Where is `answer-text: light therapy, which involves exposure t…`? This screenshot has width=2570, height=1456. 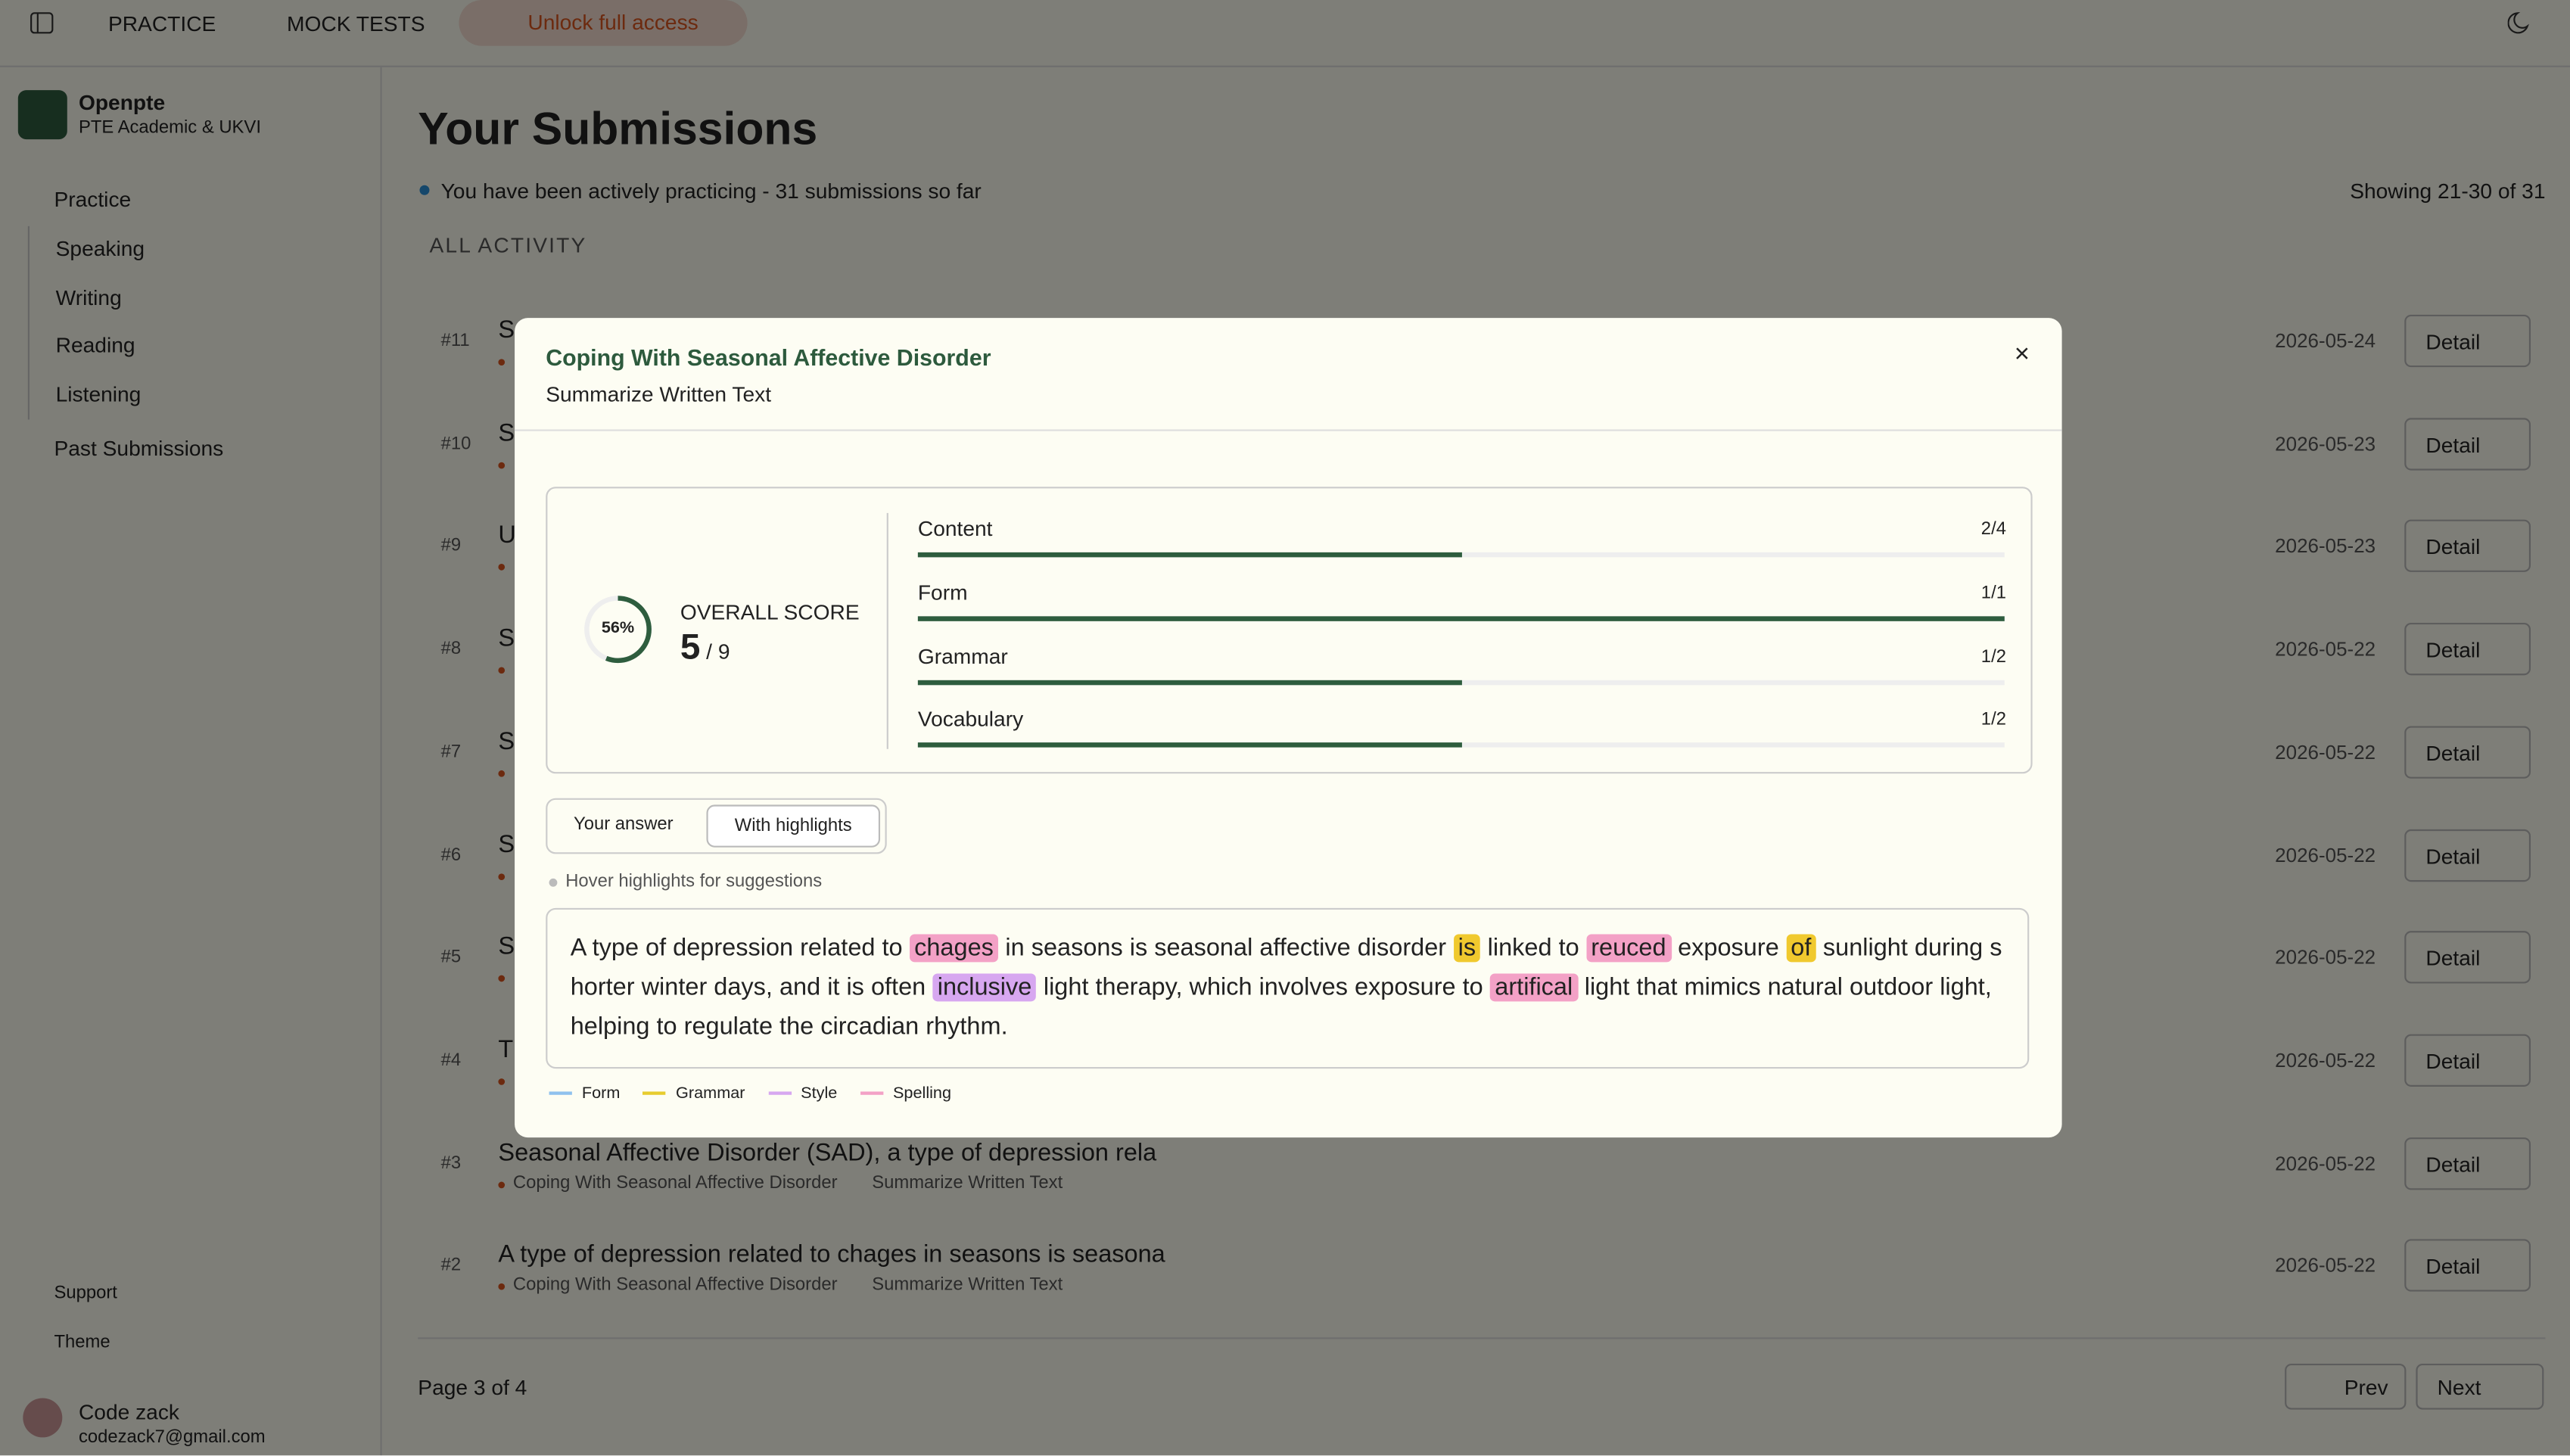 answer-text: light therapy, which involves exposure t… is located at coordinates (1263, 987).